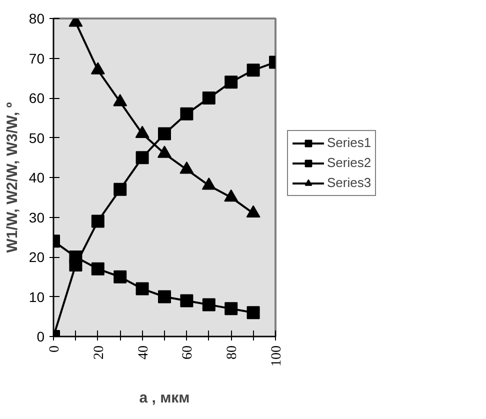  What do you see at coordinates (164, 398) in the screenshot?
I see `x-axis-title: a , мкм` at bounding box center [164, 398].